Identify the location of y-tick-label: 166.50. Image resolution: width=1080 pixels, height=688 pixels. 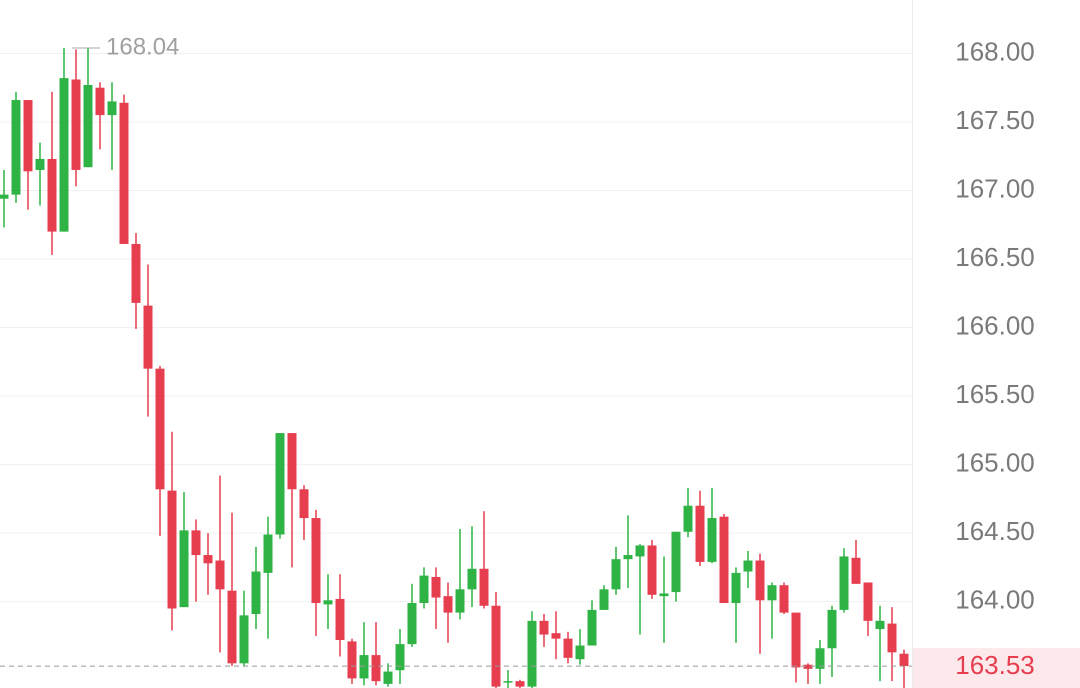
(995, 257).